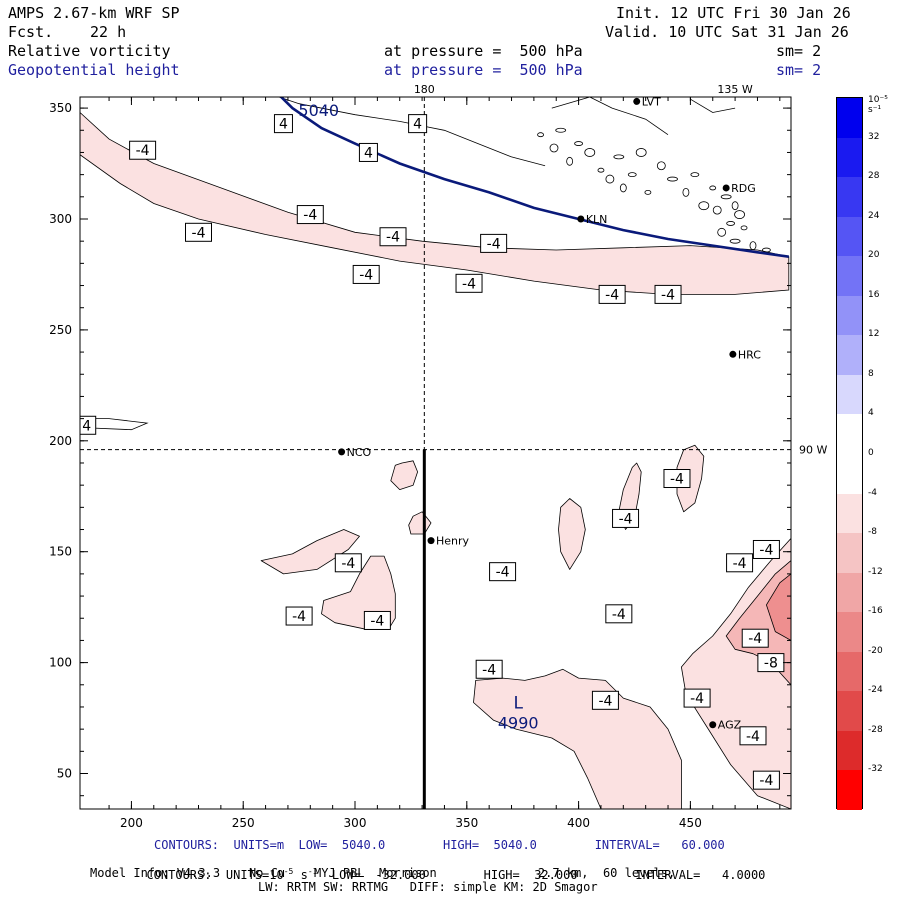  What do you see at coordinates (875, 571) in the screenshot?
I see `colorbar-tick-label: -12` at bounding box center [875, 571].